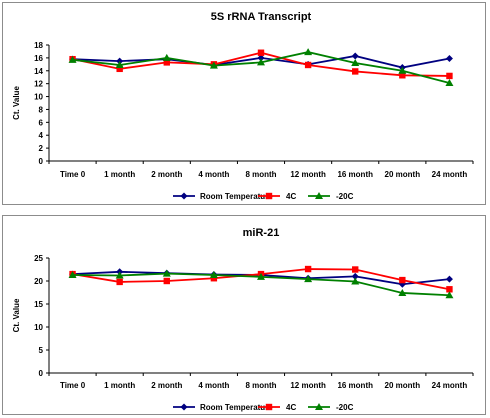  What do you see at coordinates (41, 109) in the screenshot?
I see `y-tick-label: 8` at bounding box center [41, 109].